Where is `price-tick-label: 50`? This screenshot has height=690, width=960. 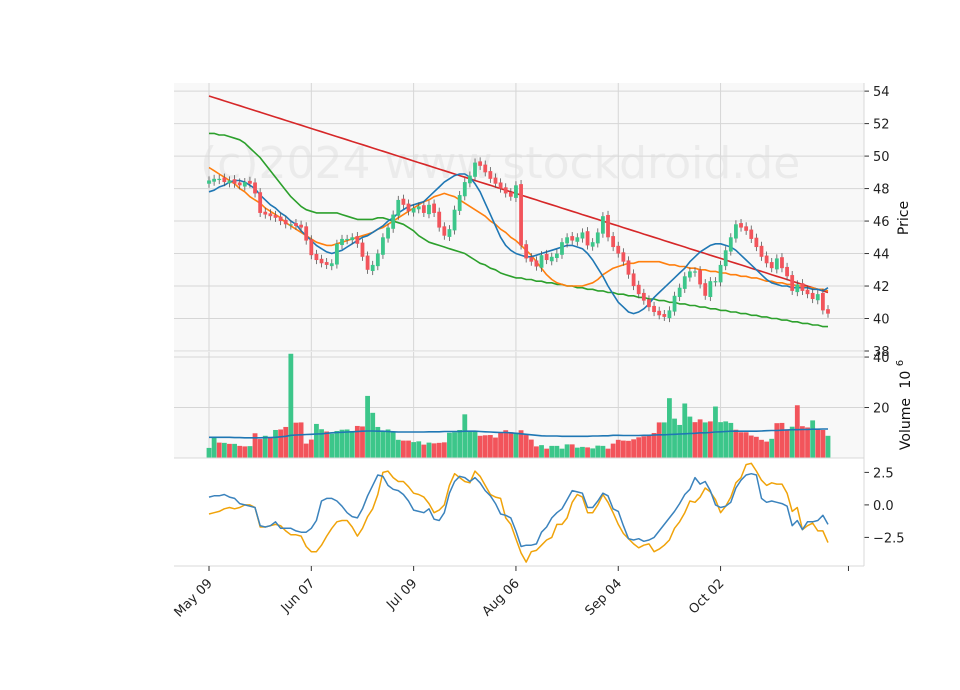 price-tick-label: 50 is located at coordinates (881, 157).